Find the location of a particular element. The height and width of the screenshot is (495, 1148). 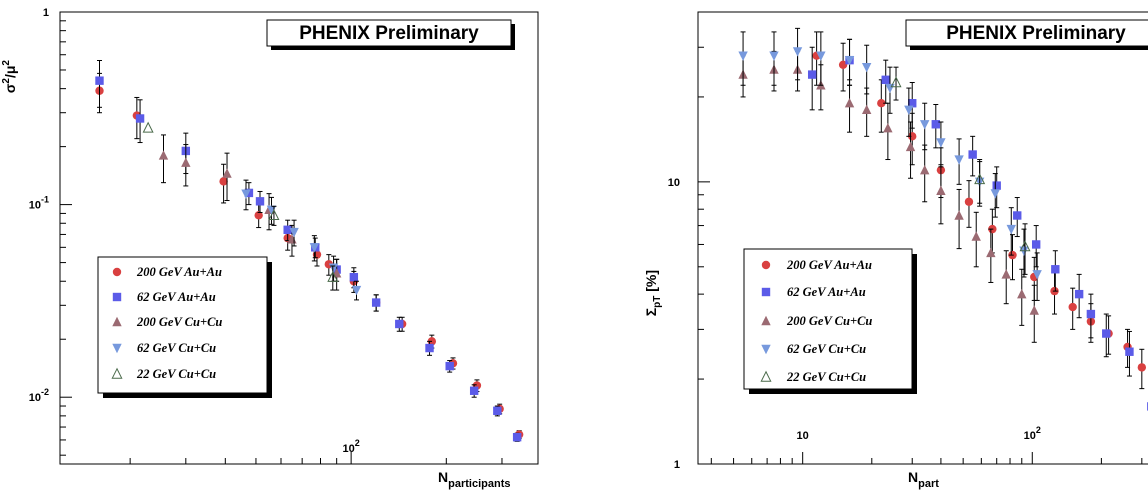

y-tick-label: 1 is located at coordinates (46, 13).